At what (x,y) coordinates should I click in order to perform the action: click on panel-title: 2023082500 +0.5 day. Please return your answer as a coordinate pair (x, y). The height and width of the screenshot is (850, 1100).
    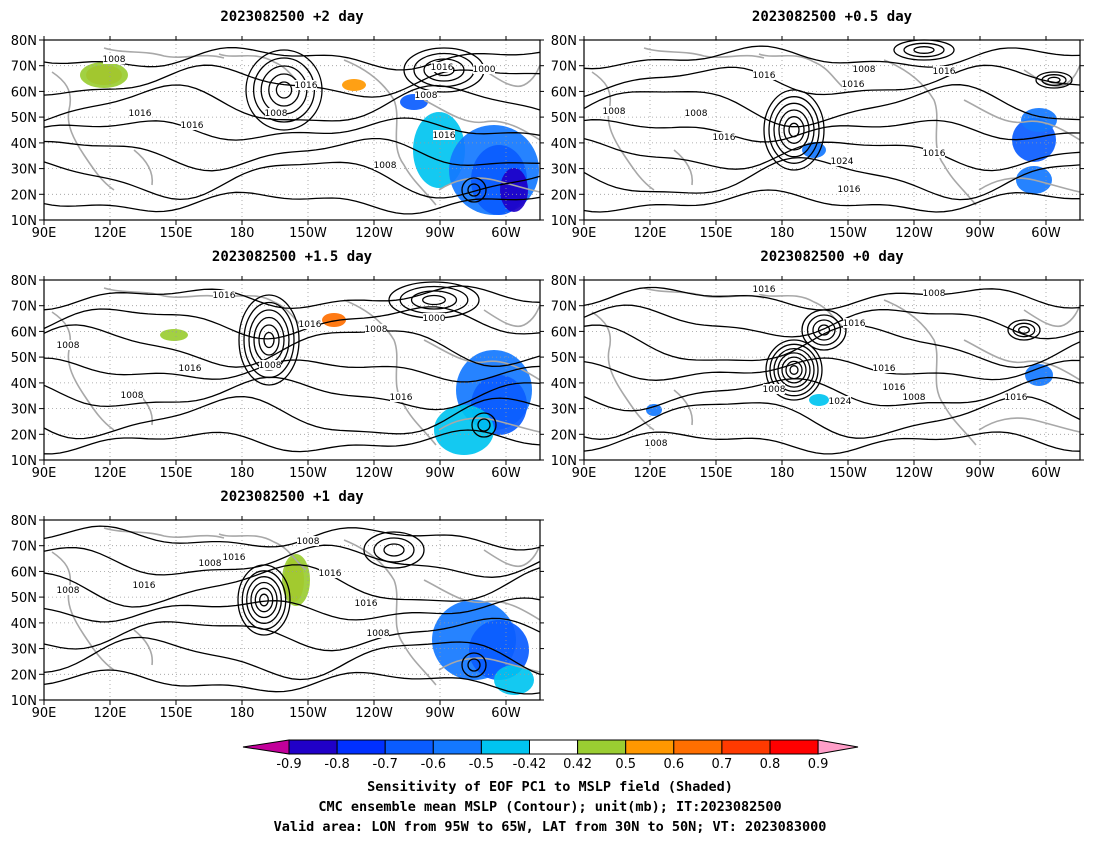
    Looking at the image, I should click on (832, 17).